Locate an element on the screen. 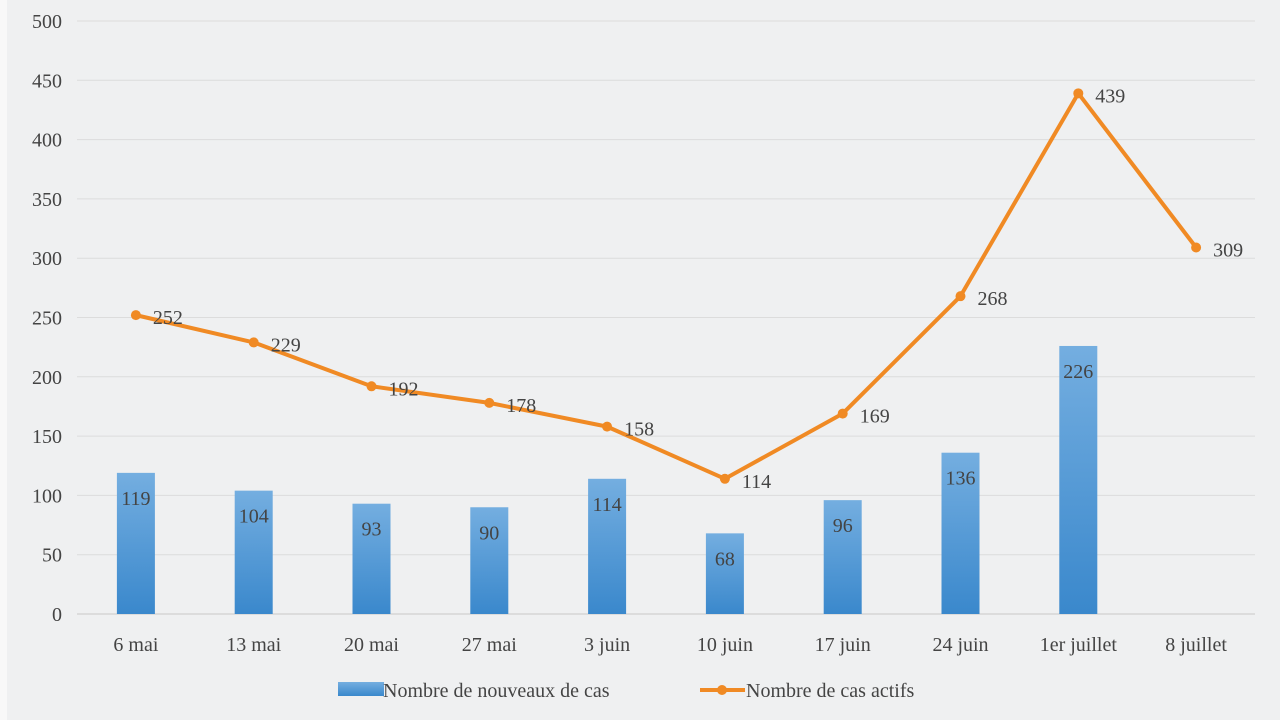 The image size is (1280, 720). line-data-label: 252 is located at coordinates (168, 318).